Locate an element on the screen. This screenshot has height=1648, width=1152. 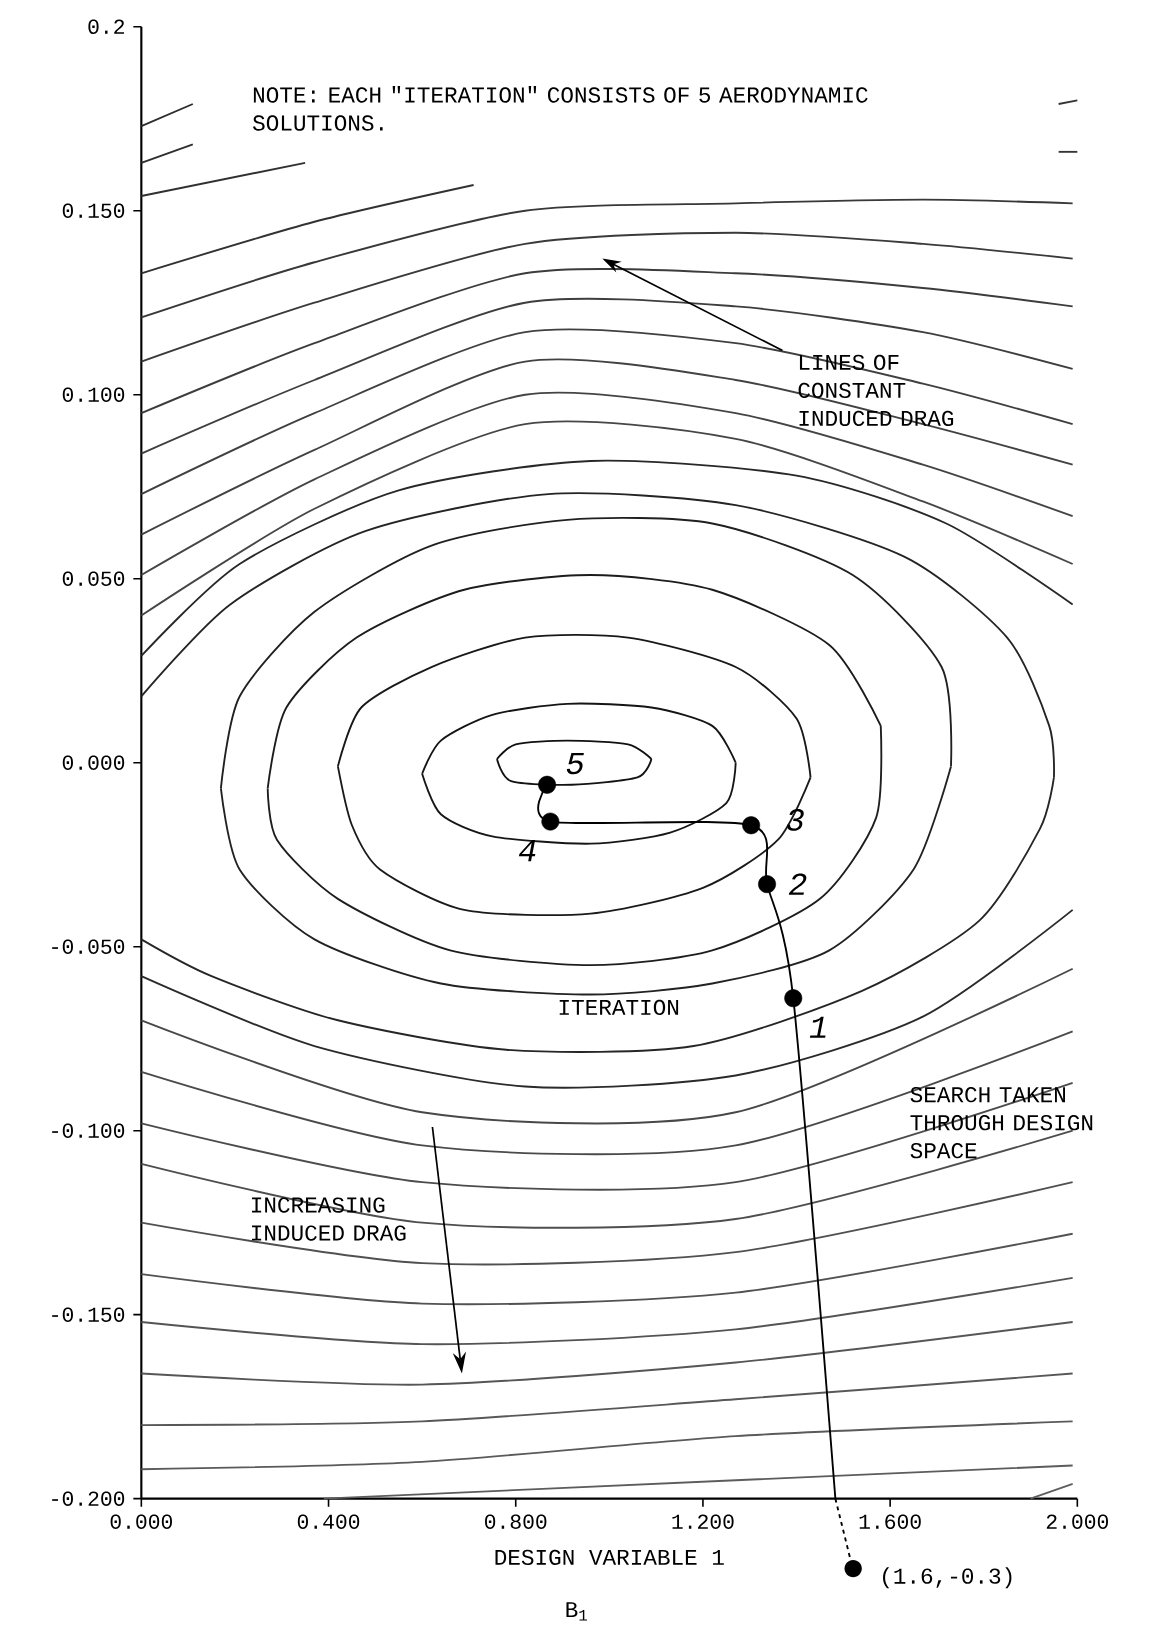
x-tick-label: 0.000 is located at coordinates (141, 1521).